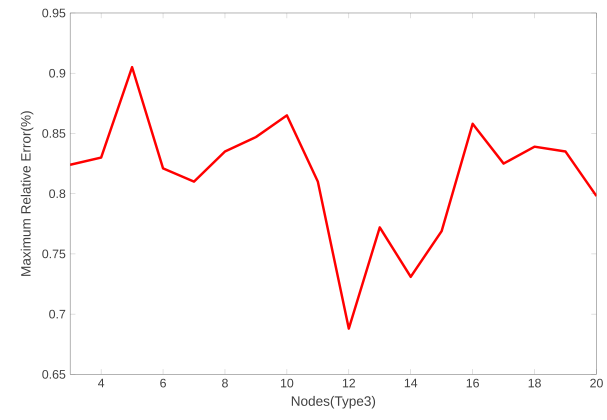 Image resolution: width=607 pixels, height=420 pixels. What do you see at coordinates (596, 383) in the screenshot?
I see `x-tick-label: 20` at bounding box center [596, 383].